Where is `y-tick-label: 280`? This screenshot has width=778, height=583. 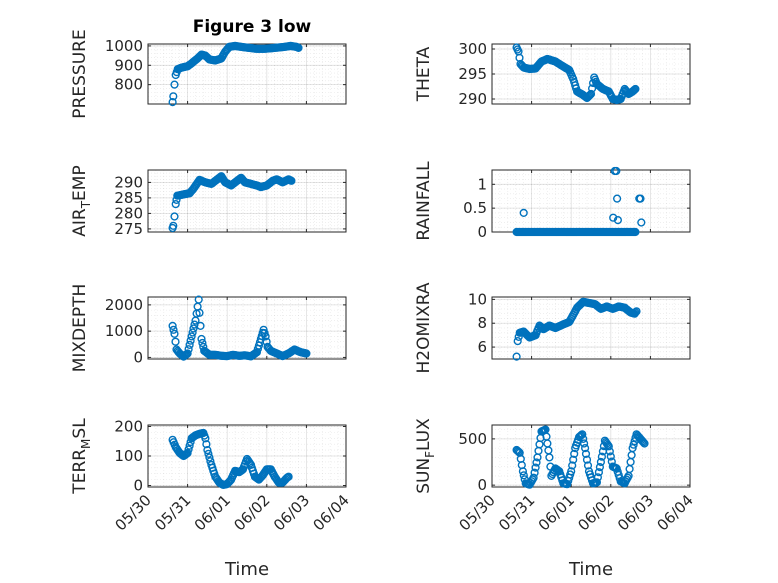 y-tick-label: 280 is located at coordinates (128, 213).